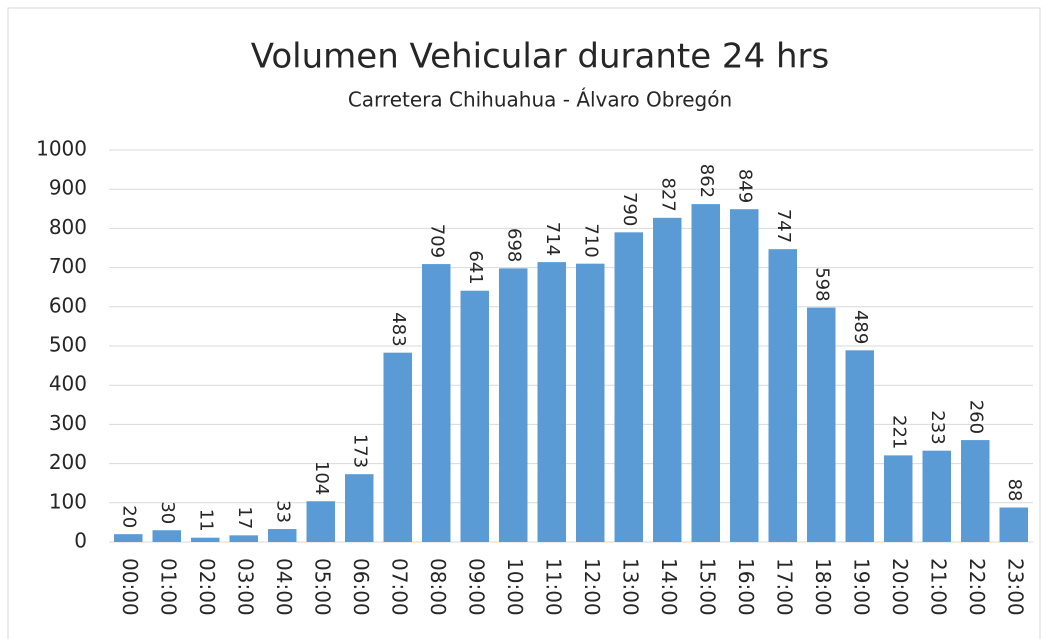  What do you see at coordinates (68, 227) in the screenshot?
I see `y-tick-label: 800` at bounding box center [68, 227].